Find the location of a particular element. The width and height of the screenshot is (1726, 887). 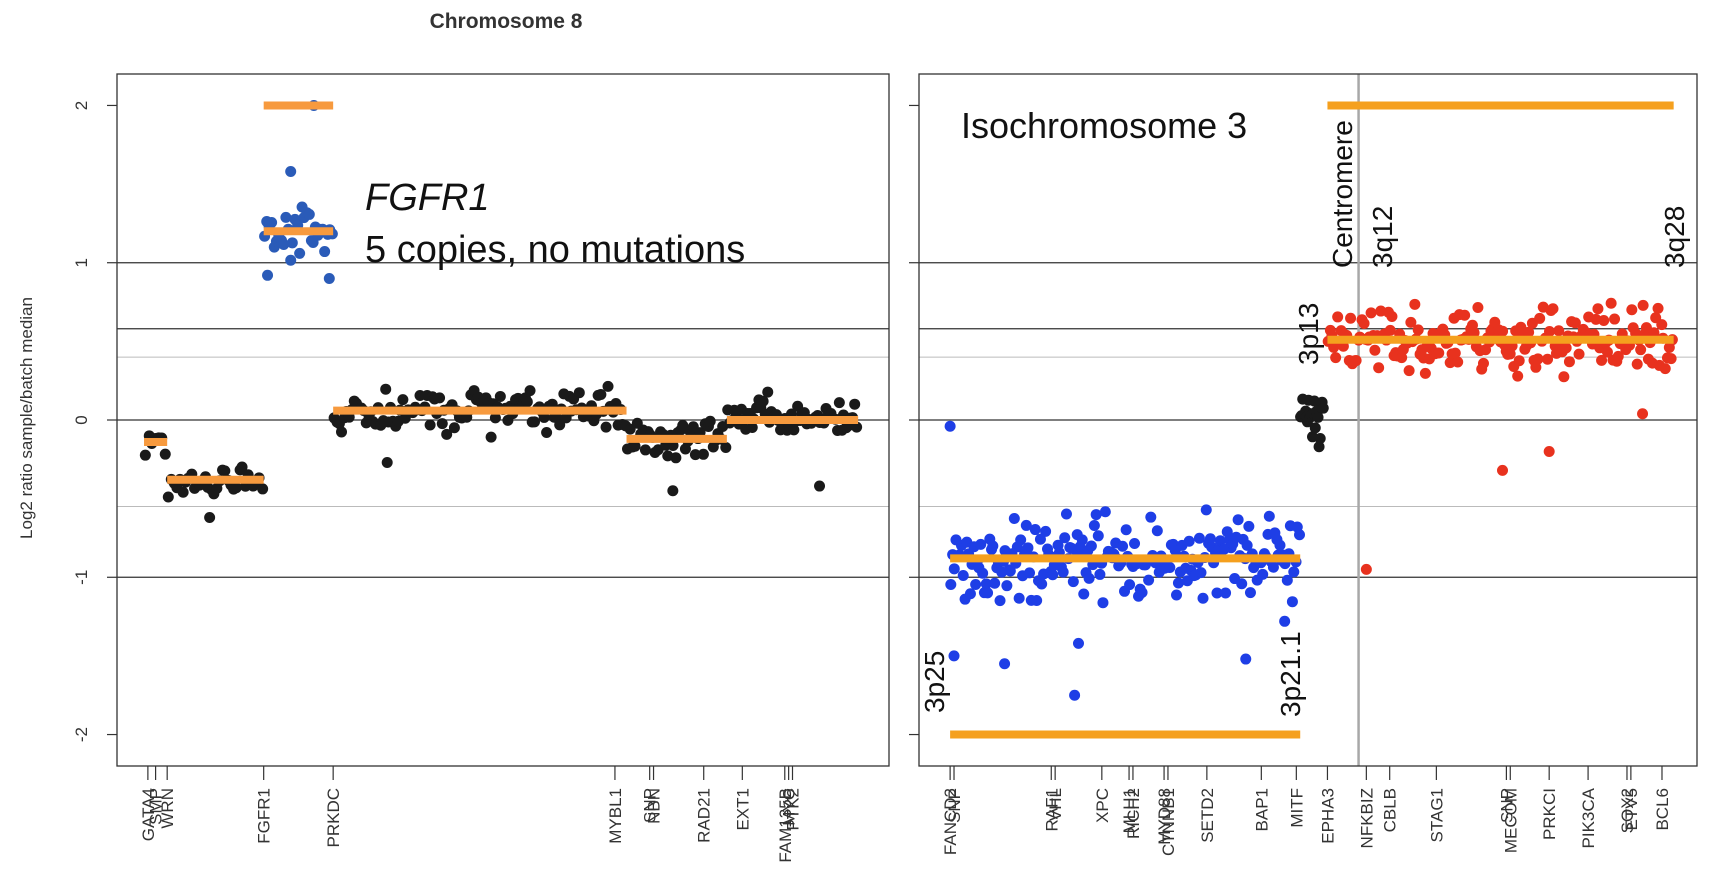

gene-tick-label: PIK3CA is located at coordinates (1588, 817).